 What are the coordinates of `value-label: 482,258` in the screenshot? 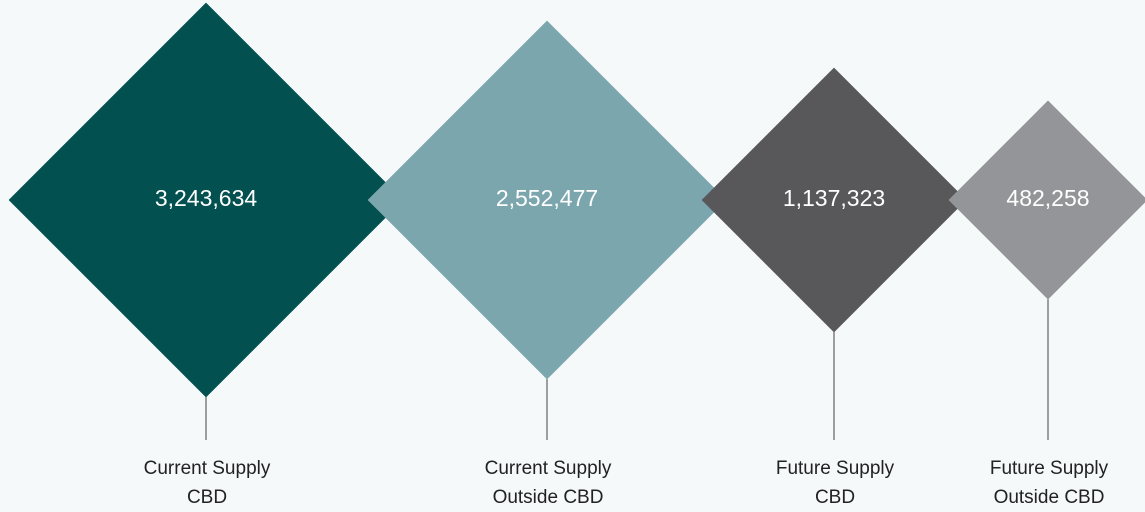 It's located at (1047, 198).